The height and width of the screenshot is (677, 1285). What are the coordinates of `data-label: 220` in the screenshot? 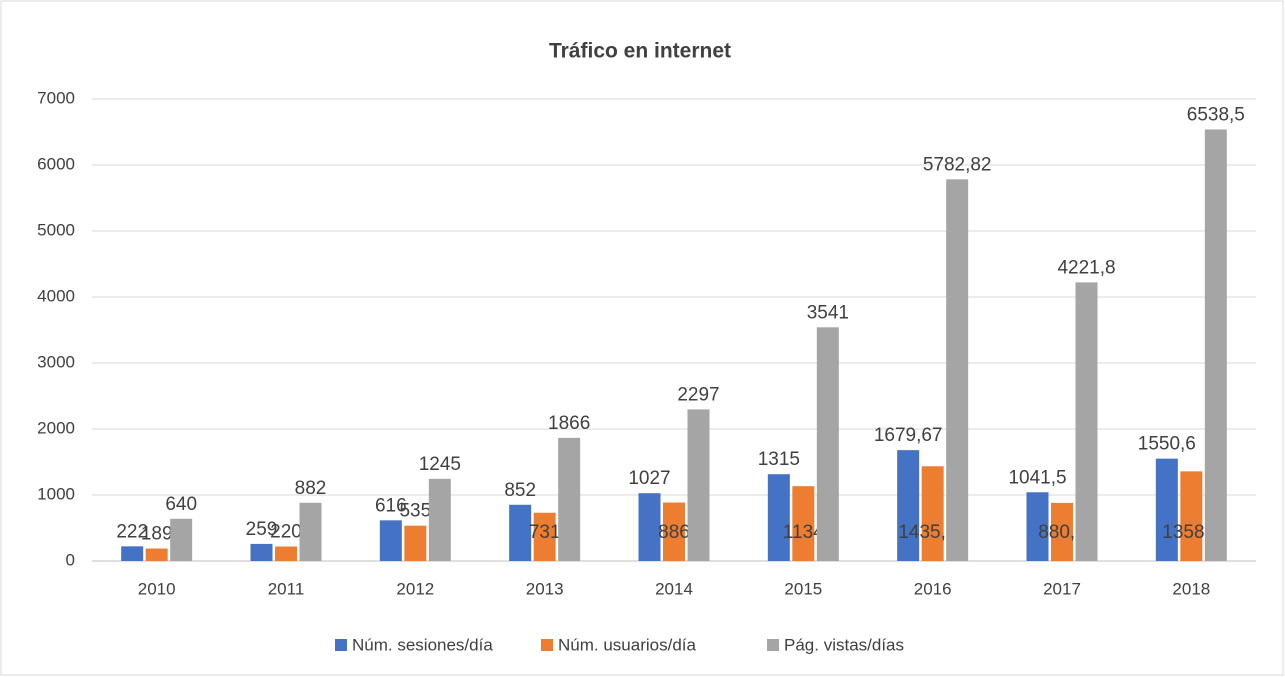 It's located at (286, 531).